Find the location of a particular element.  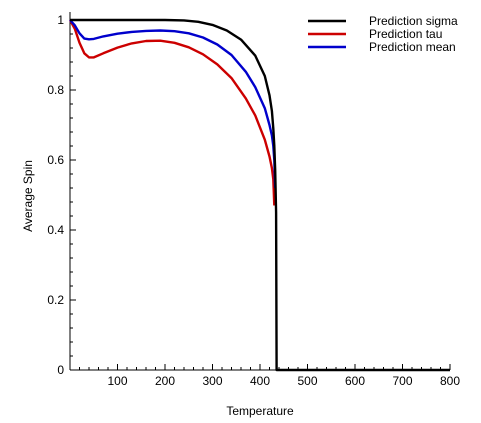

legend-label: Prediction mean is located at coordinates (412, 47).